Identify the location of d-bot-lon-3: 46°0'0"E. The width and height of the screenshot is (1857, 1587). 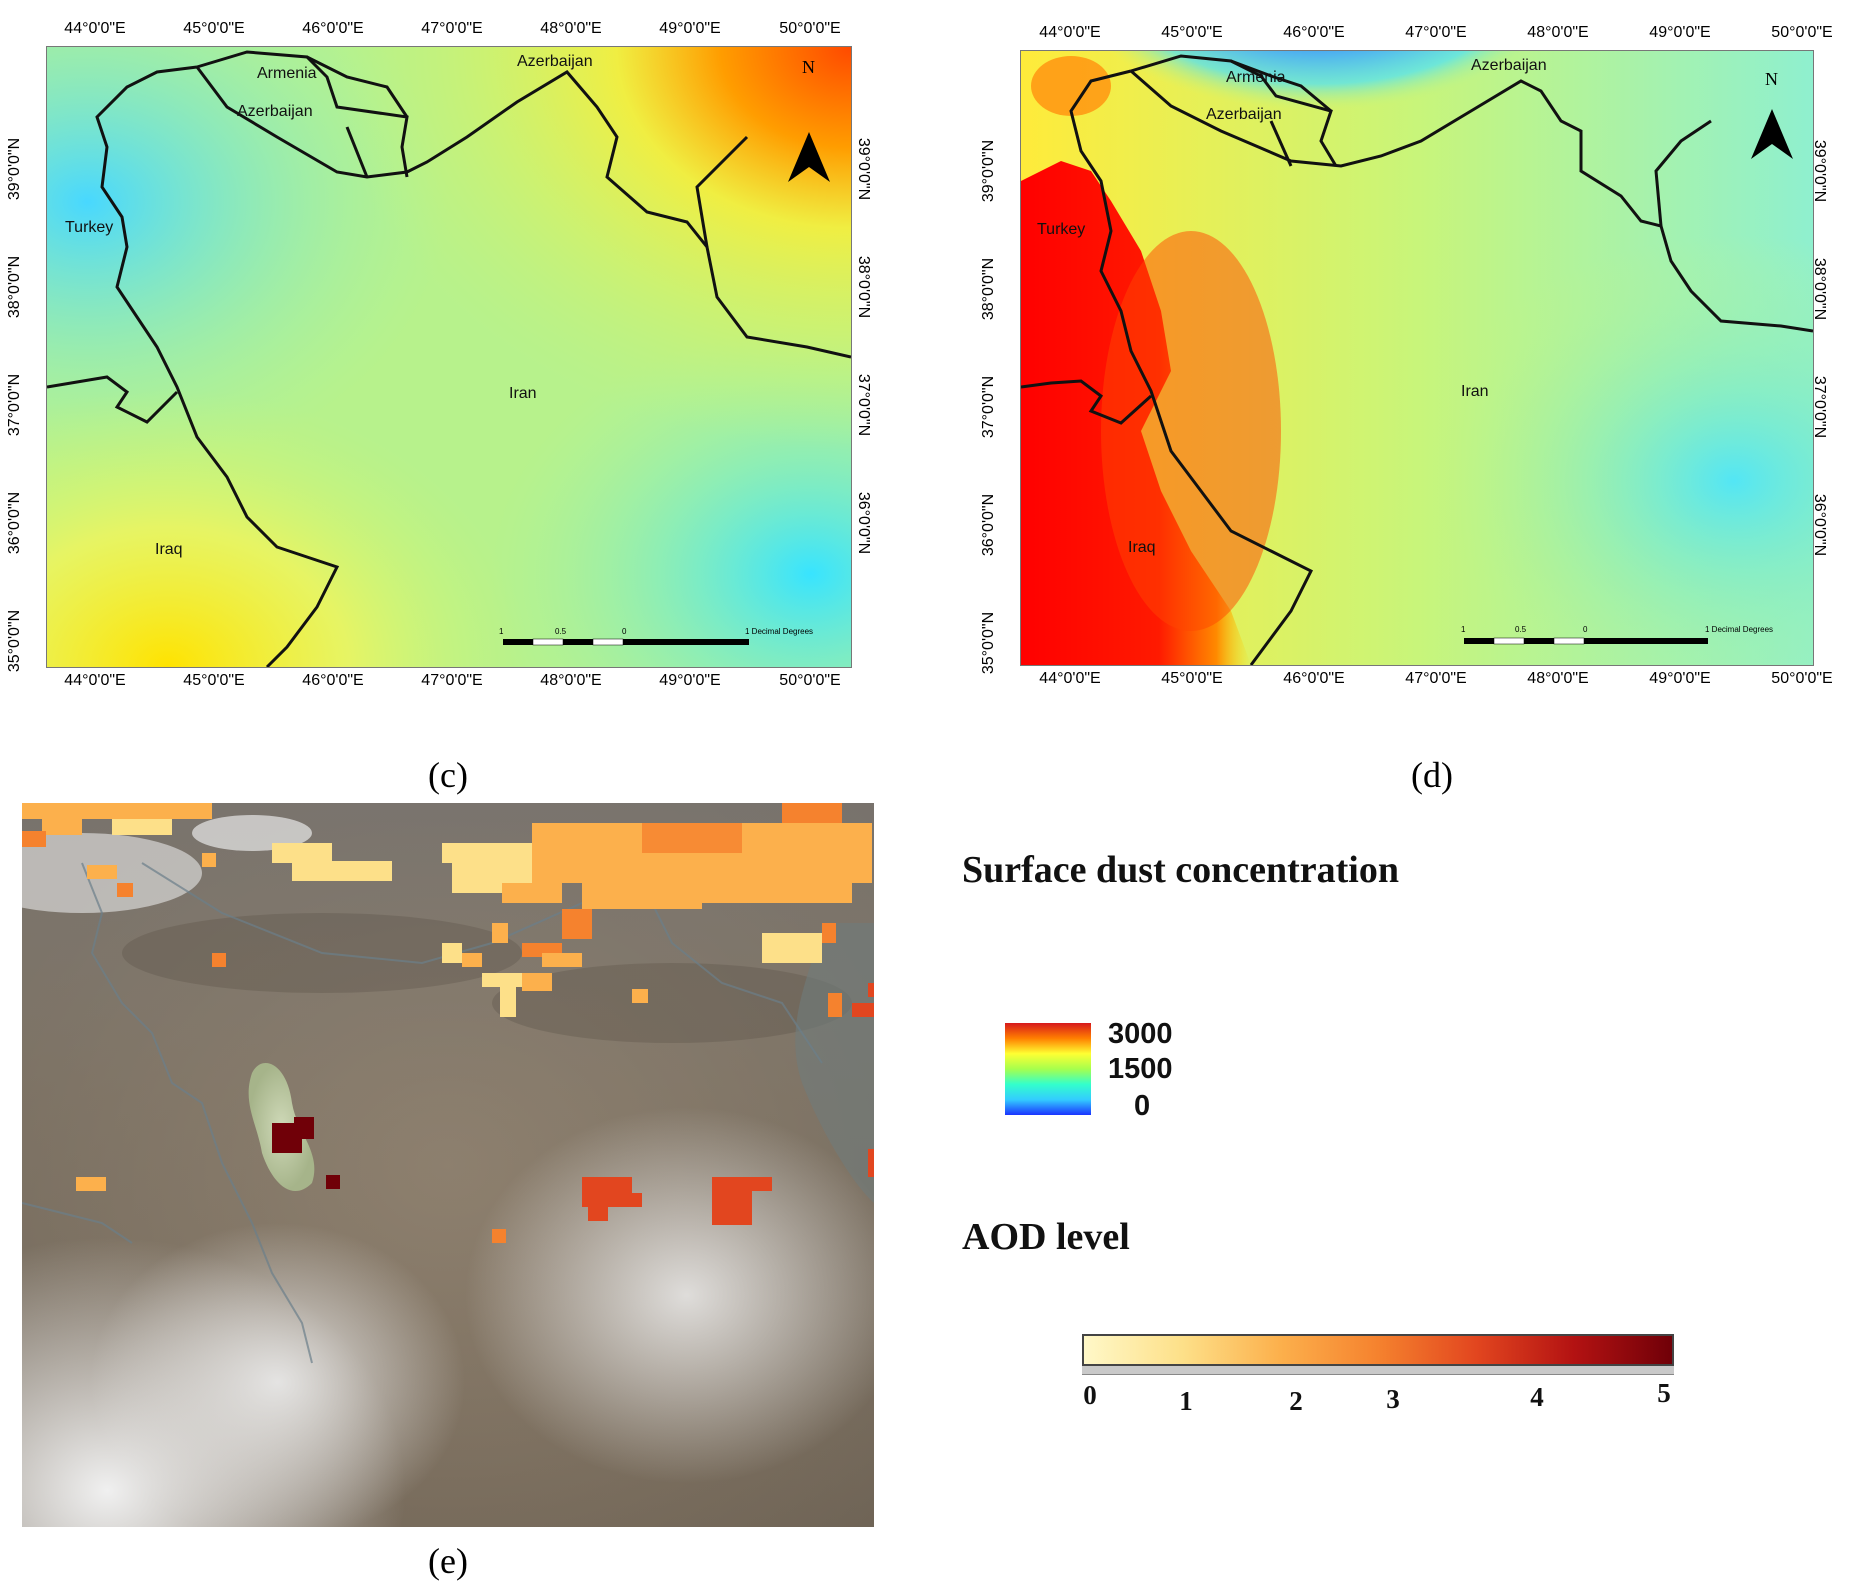
(1314, 678).